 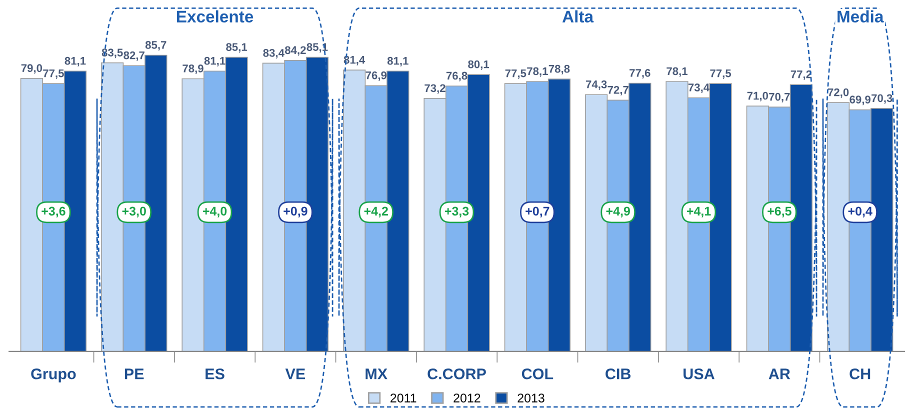 What do you see at coordinates (838, 93) in the screenshot?
I see `data-label: 72,0` at bounding box center [838, 93].